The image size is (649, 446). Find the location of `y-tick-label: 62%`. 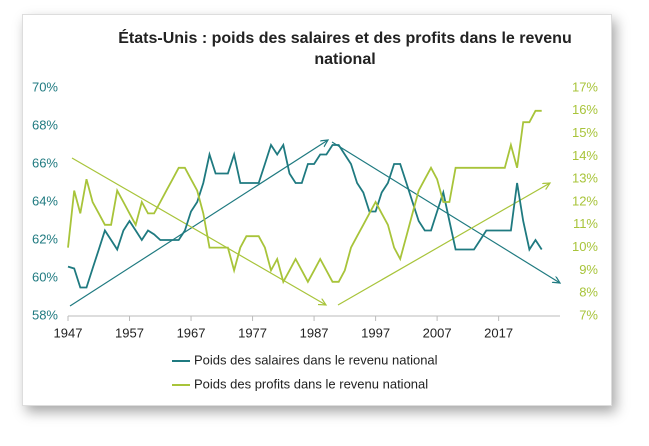

y-tick-label: 62% is located at coordinates (45, 238).